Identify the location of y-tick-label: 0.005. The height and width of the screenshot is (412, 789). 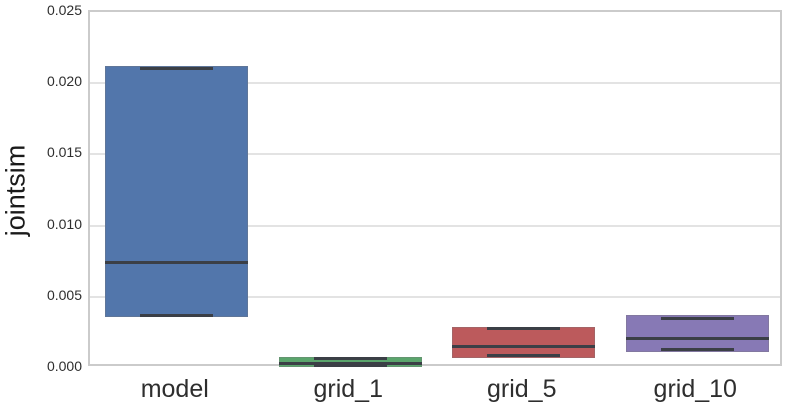
(64, 294).